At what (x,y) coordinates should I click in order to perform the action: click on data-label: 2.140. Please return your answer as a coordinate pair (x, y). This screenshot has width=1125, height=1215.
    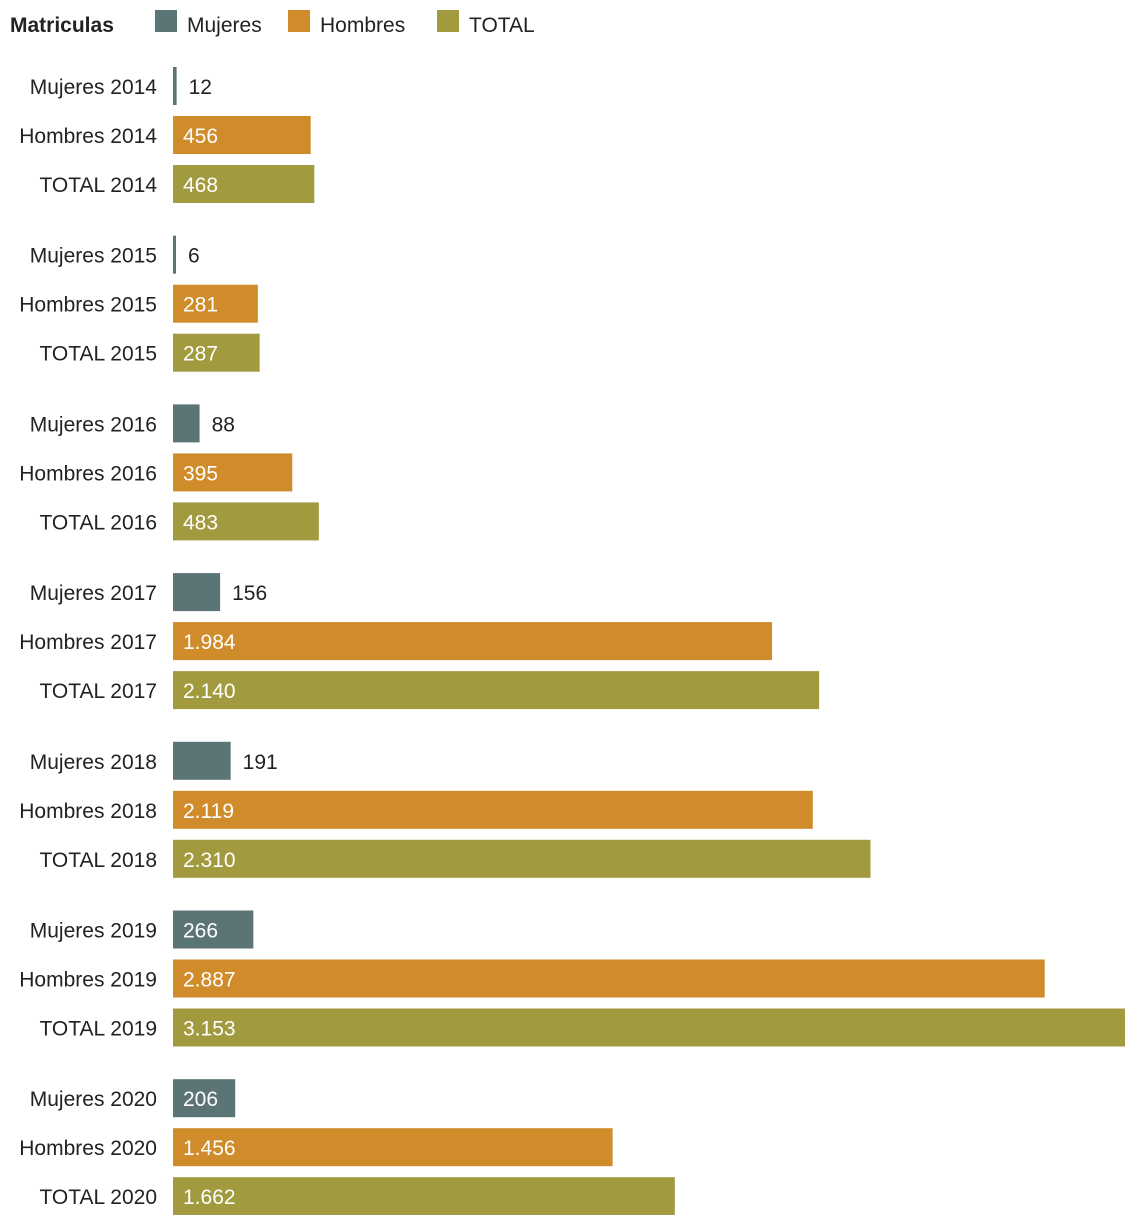
    Looking at the image, I should click on (209, 691).